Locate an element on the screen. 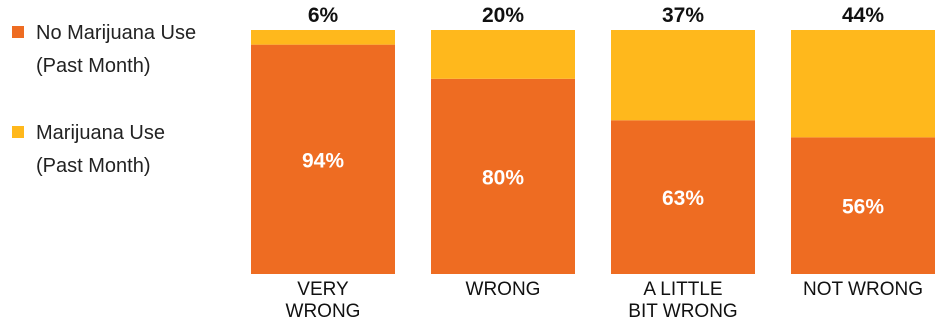 The width and height of the screenshot is (943, 322). data-label-no-use: 63% is located at coordinates (683, 198).